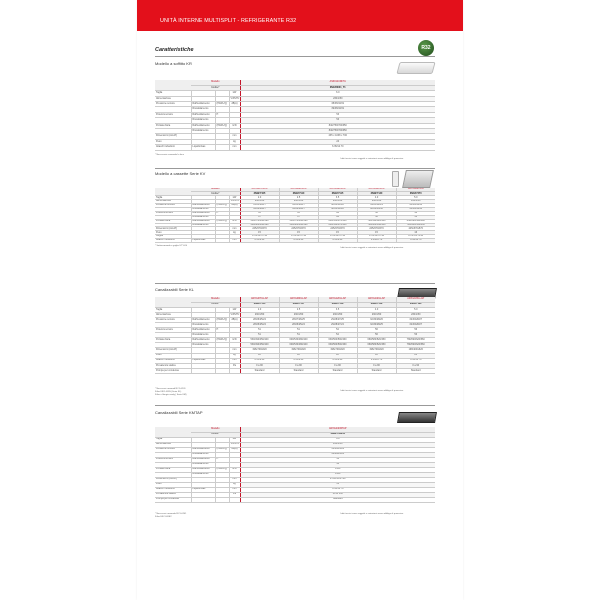 This screenshot has width=600, height=600. What do you see at coordinates (295, 198) in the screenshot?
I see `table-row: Taglia kW 2.0 2.5 3.5 4.0 5.0` at bounding box center [295, 198].